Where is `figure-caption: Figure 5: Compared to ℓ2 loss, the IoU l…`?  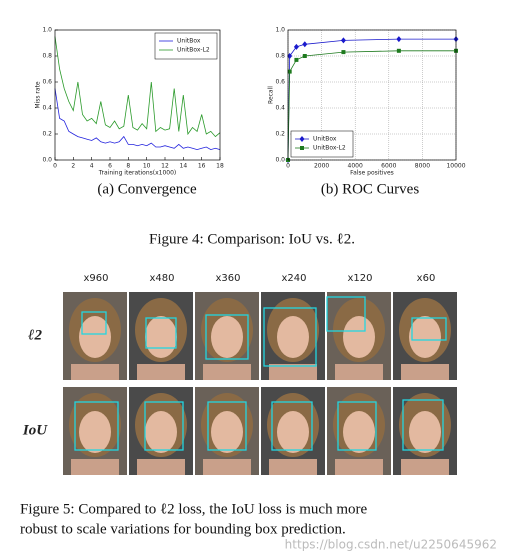
figure-caption: Figure 5: Compared to ℓ2 loss, the IoU l… is located at coordinates (193, 509).